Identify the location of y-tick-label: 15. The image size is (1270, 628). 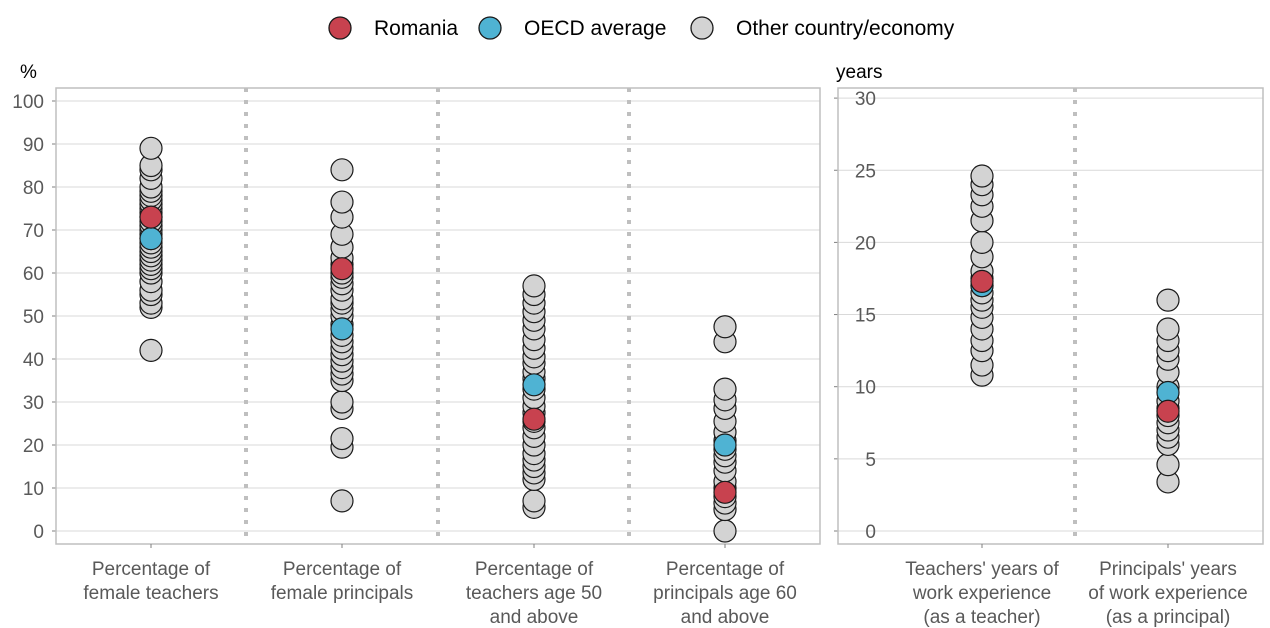
(865, 316).